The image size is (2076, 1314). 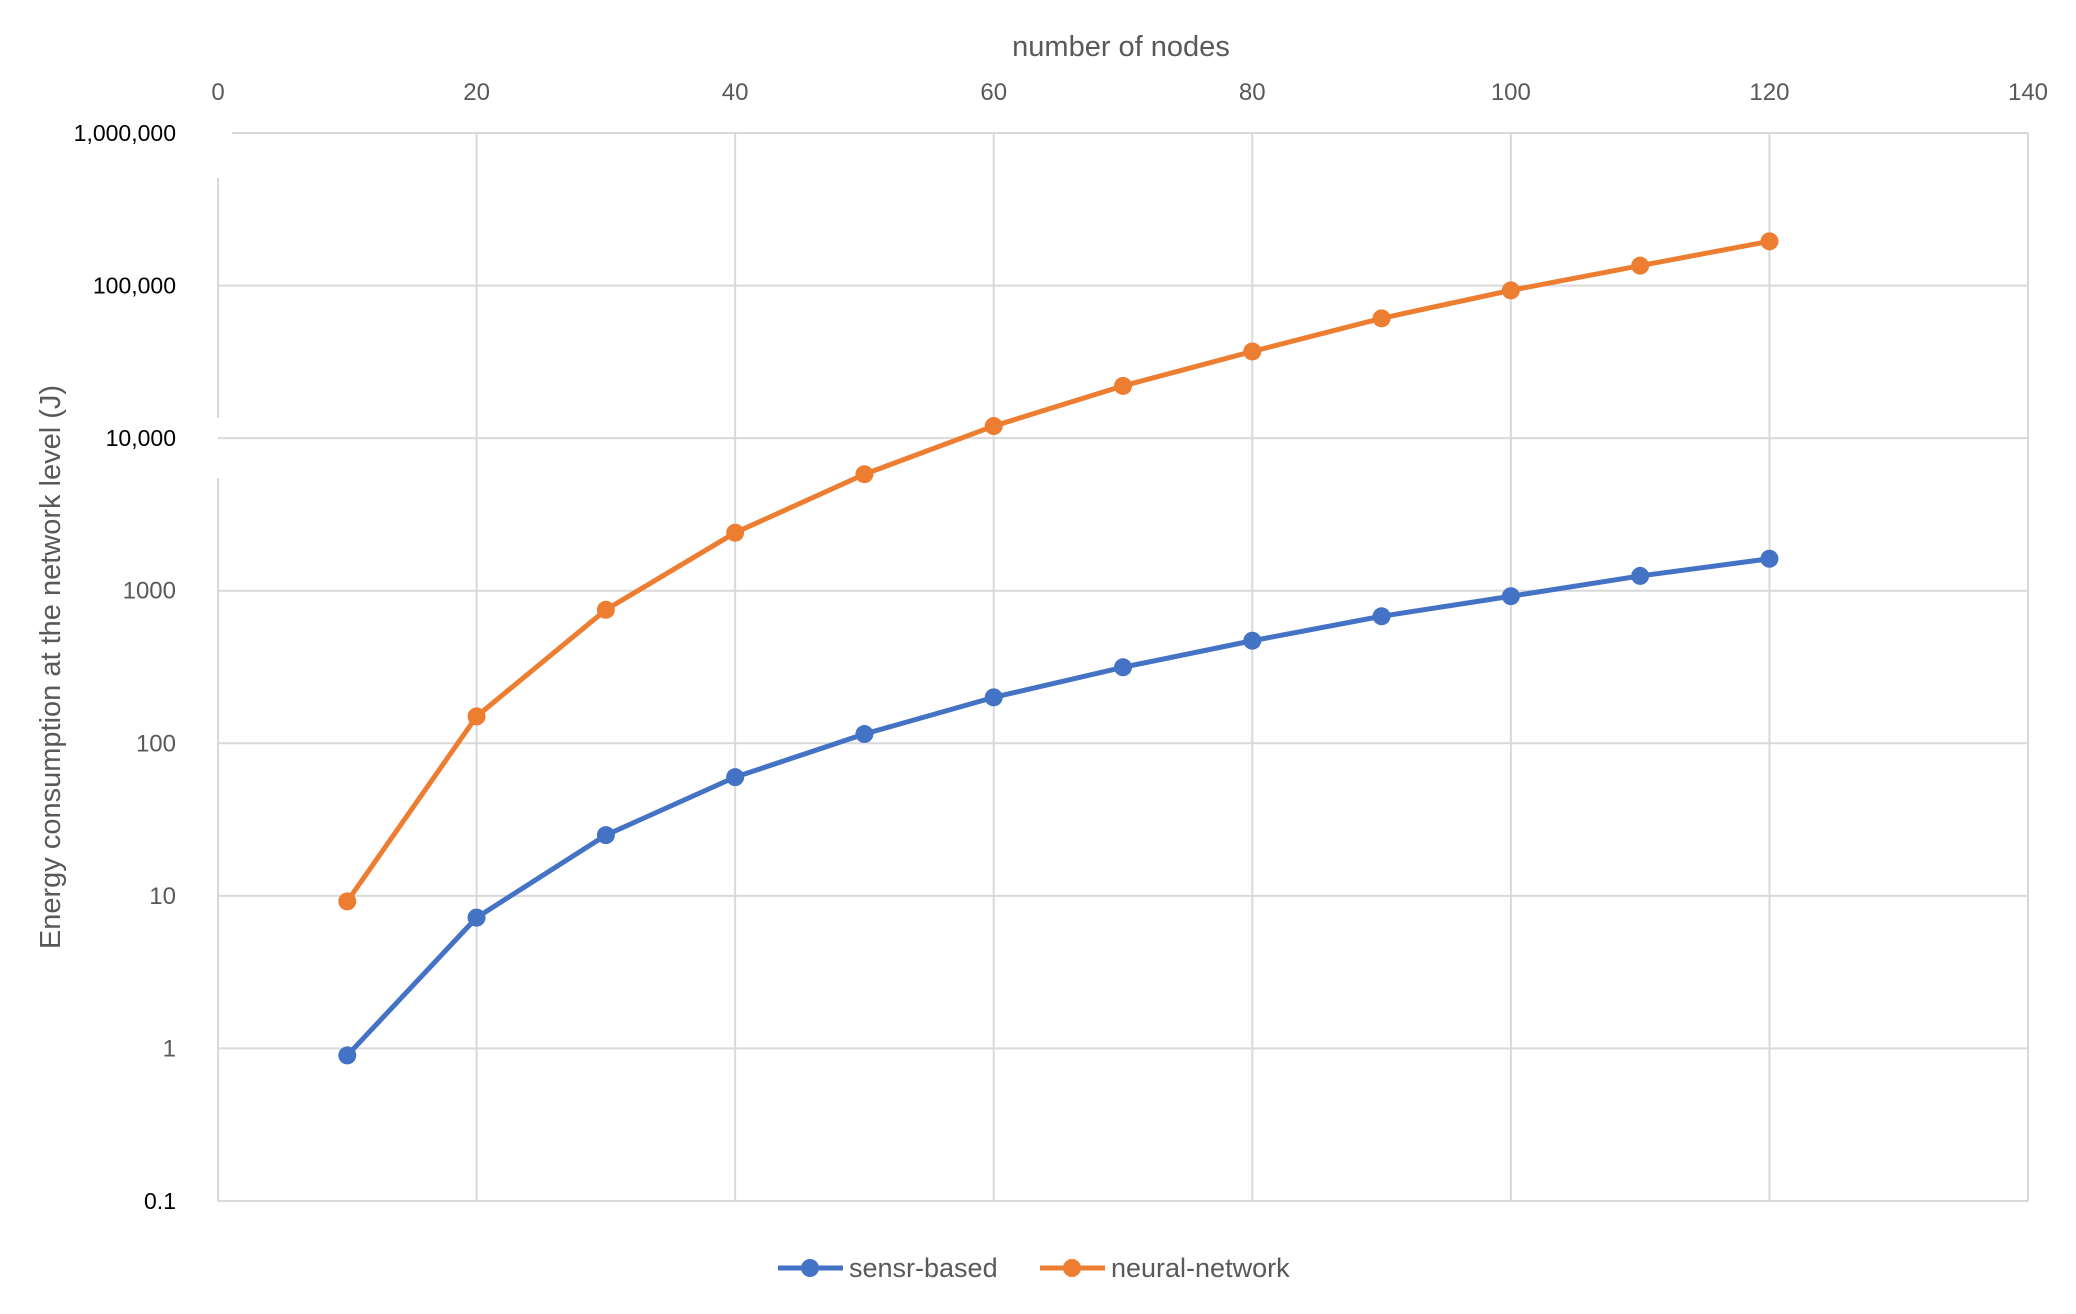 What do you see at coordinates (162, 896) in the screenshot?
I see `y-tick-label: 10` at bounding box center [162, 896].